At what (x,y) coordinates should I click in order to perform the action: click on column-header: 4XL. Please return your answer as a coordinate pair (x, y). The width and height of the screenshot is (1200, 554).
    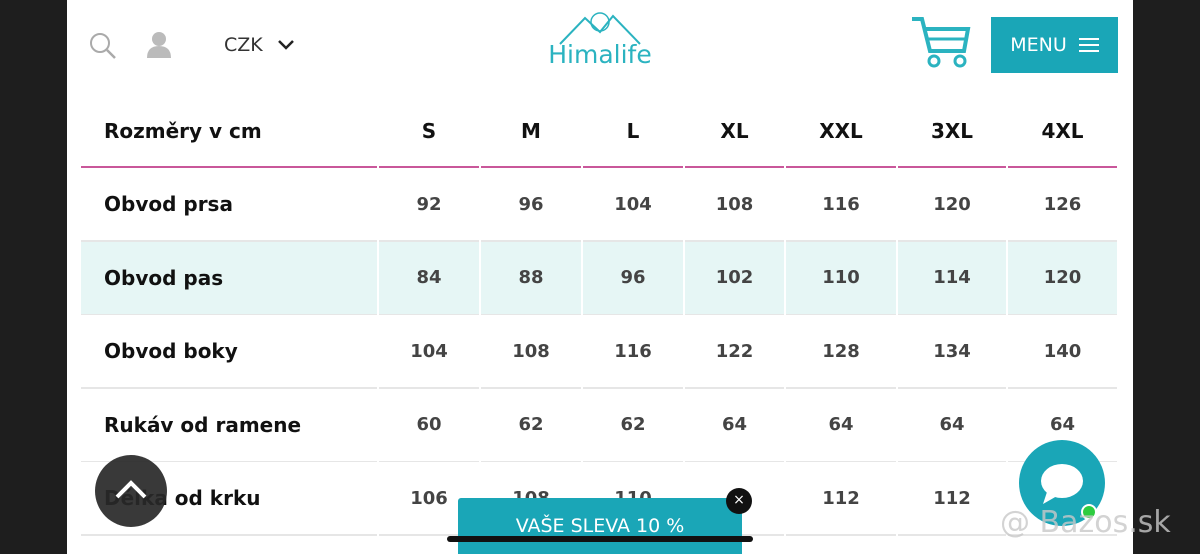
    Looking at the image, I should click on (1062, 131).